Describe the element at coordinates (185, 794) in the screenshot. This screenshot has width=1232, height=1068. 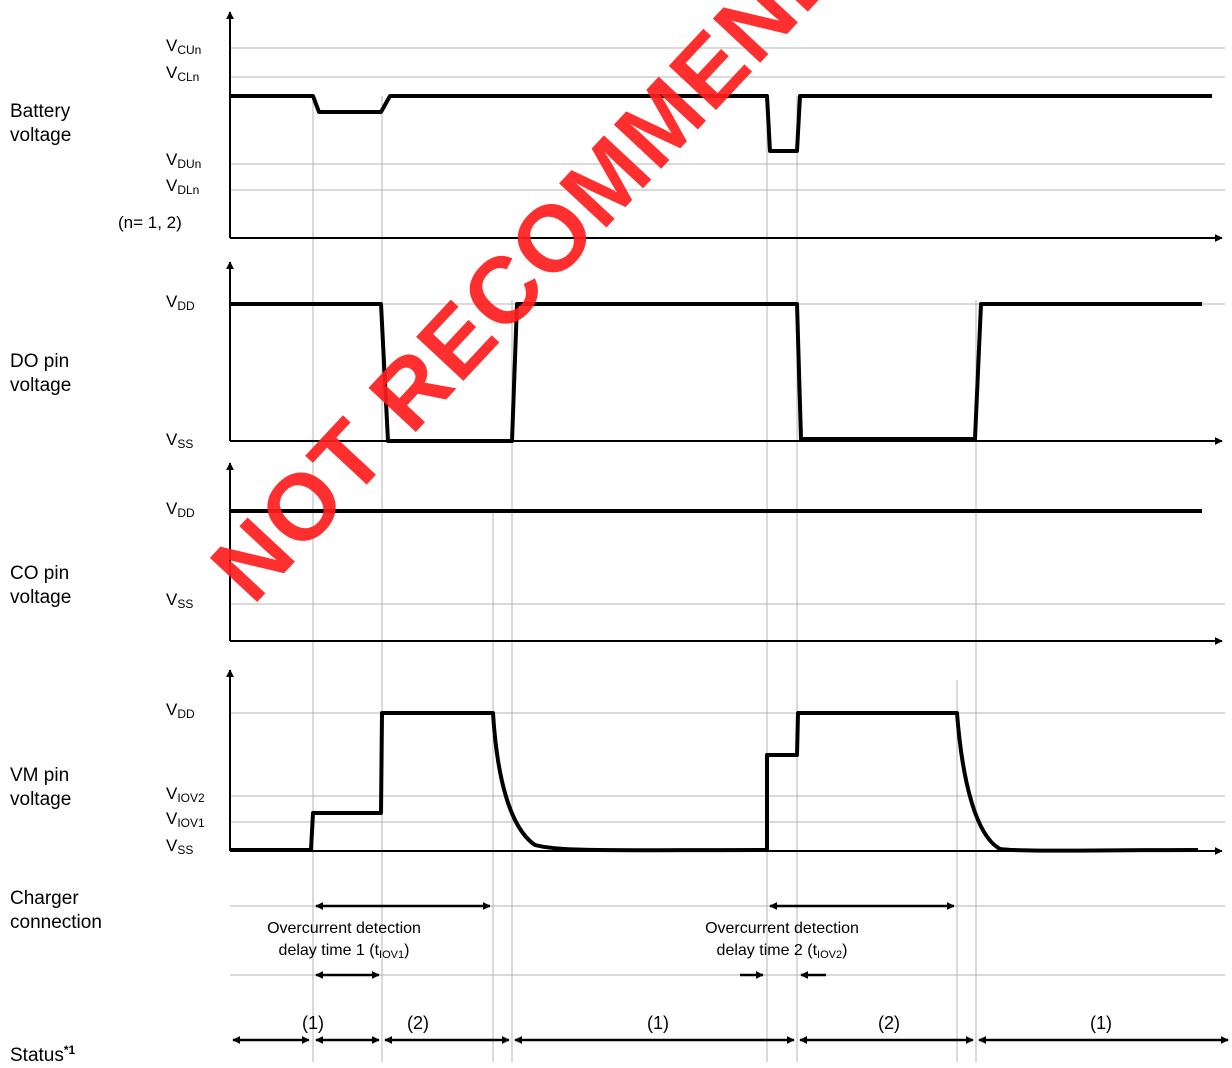
I see `level-vm-viov2: VIOV2` at that location.